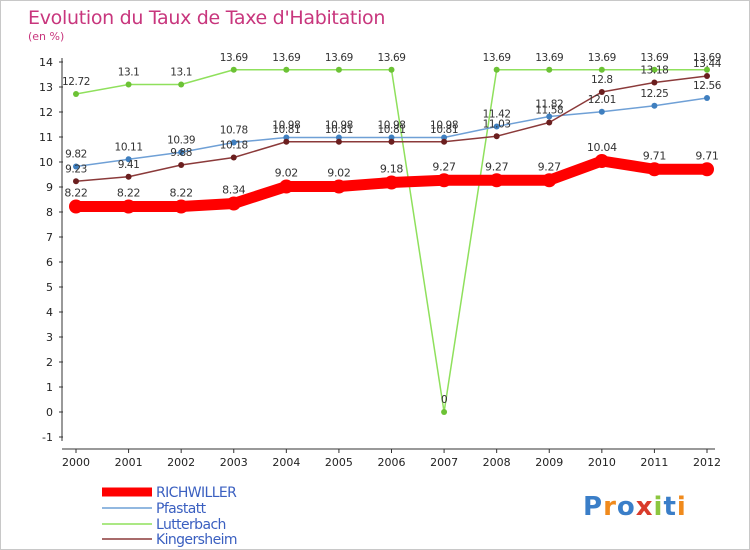 The height and width of the screenshot is (550, 750). I want to click on data-label-pfastatt: 10.39, so click(181, 140).